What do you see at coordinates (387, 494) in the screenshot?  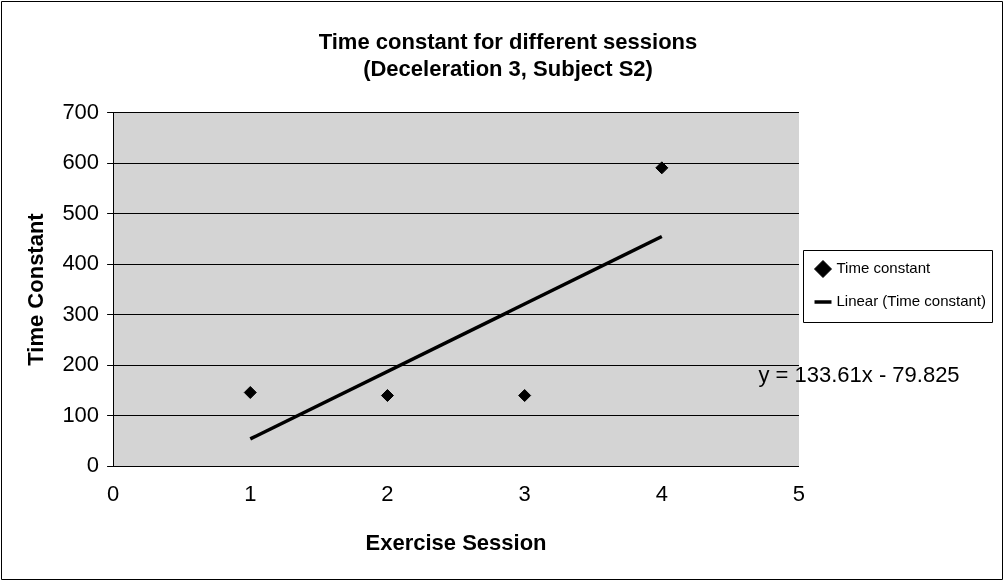 I see `x-tick-label: 2` at bounding box center [387, 494].